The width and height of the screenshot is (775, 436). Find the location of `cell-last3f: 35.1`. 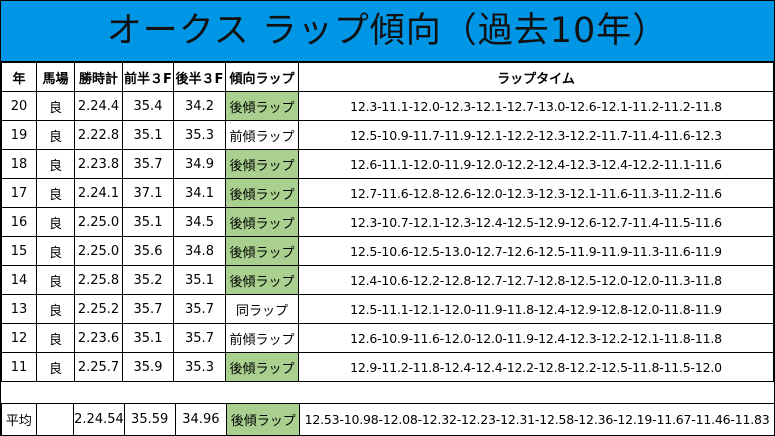

cell-last3f: 35.1 is located at coordinates (199, 280).